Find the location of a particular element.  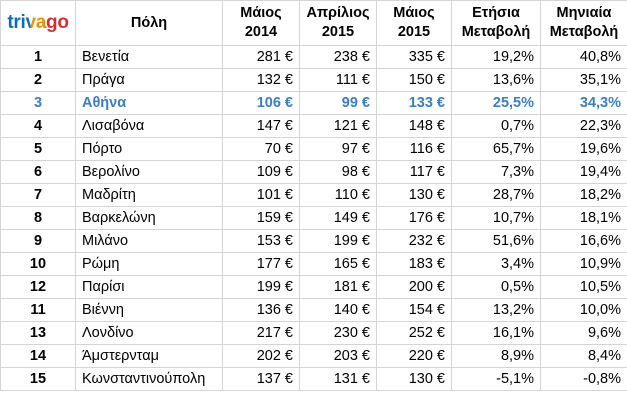

rank: 12 is located at coordinates (38, 287).